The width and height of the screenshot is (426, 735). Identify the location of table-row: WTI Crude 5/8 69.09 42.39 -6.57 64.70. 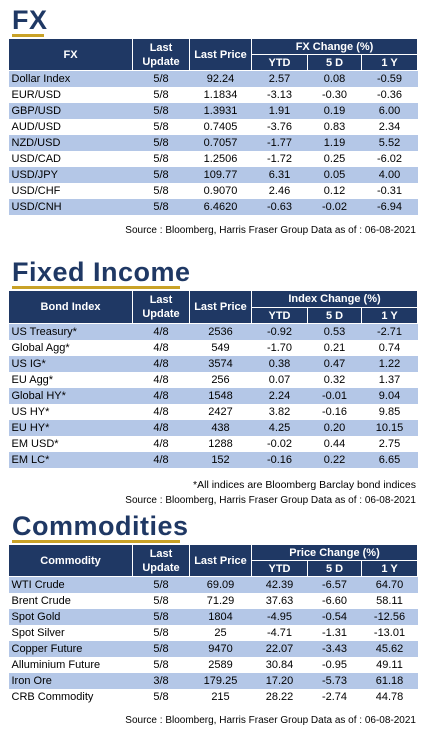
(213, 584).